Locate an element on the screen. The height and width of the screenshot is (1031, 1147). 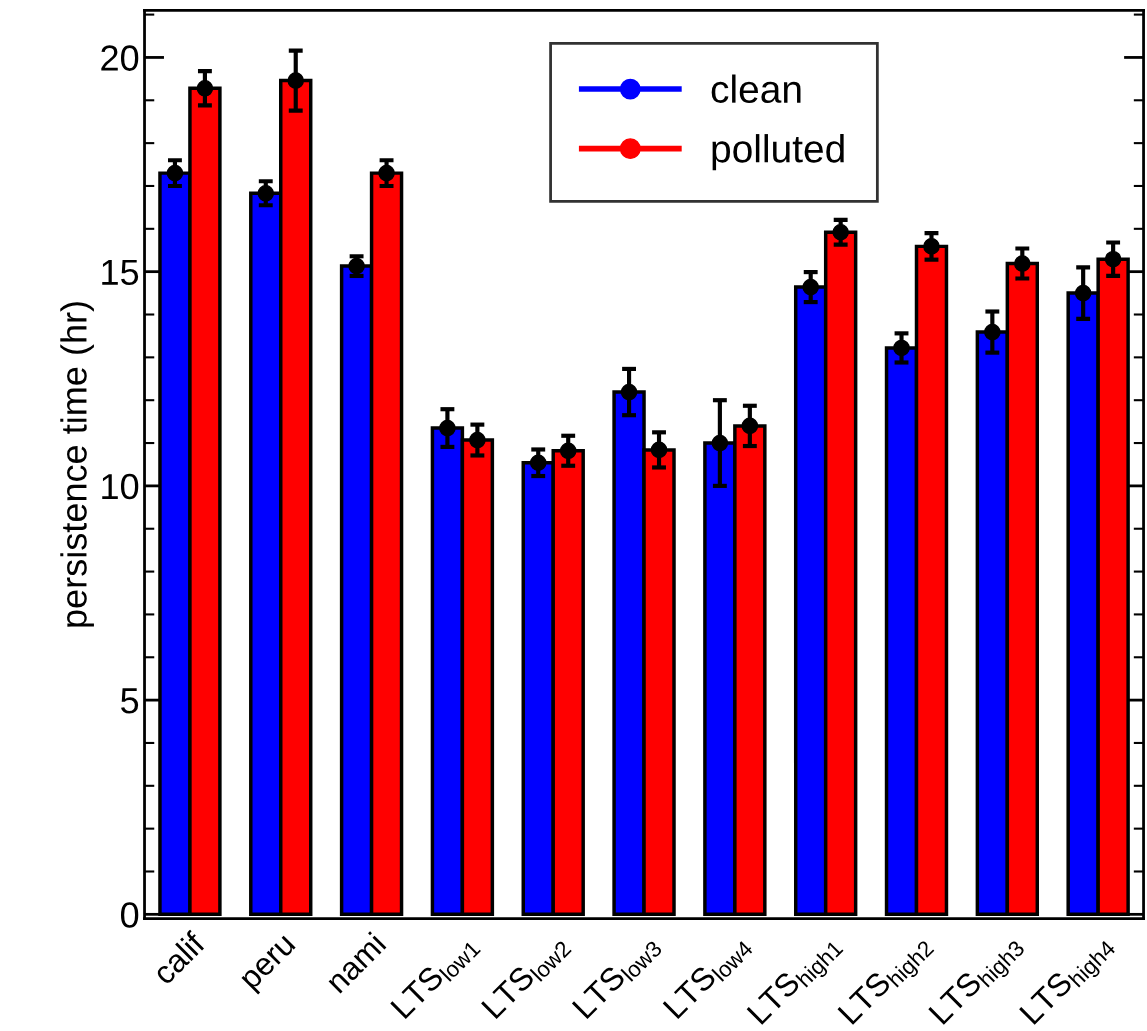
y-axis-title: persistence time (hr) is located at coordinates (77, 464).